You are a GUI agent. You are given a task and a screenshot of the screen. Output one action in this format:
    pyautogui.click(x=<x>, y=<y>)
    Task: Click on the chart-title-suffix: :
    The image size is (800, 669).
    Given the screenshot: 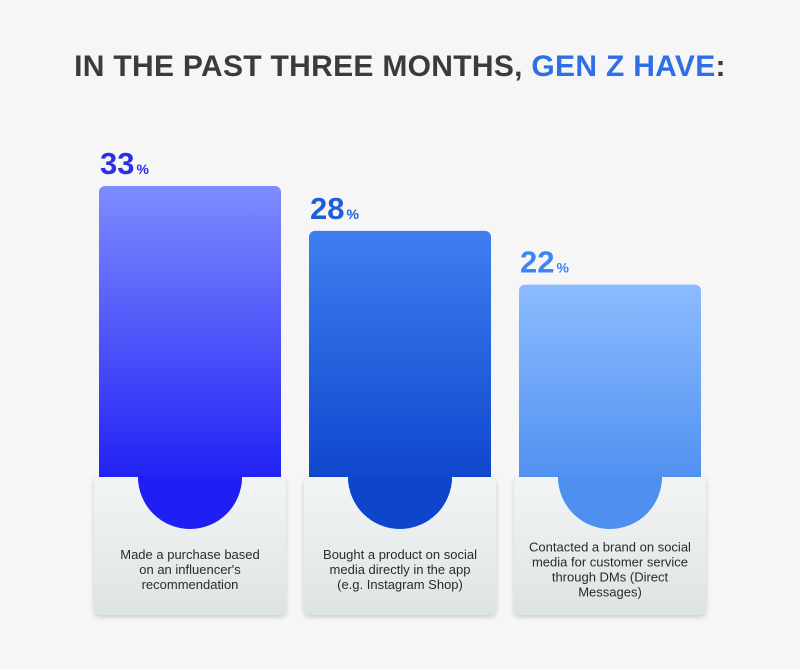 What is the action you would take?
    pyautogui.click(x=720, y=66)
    